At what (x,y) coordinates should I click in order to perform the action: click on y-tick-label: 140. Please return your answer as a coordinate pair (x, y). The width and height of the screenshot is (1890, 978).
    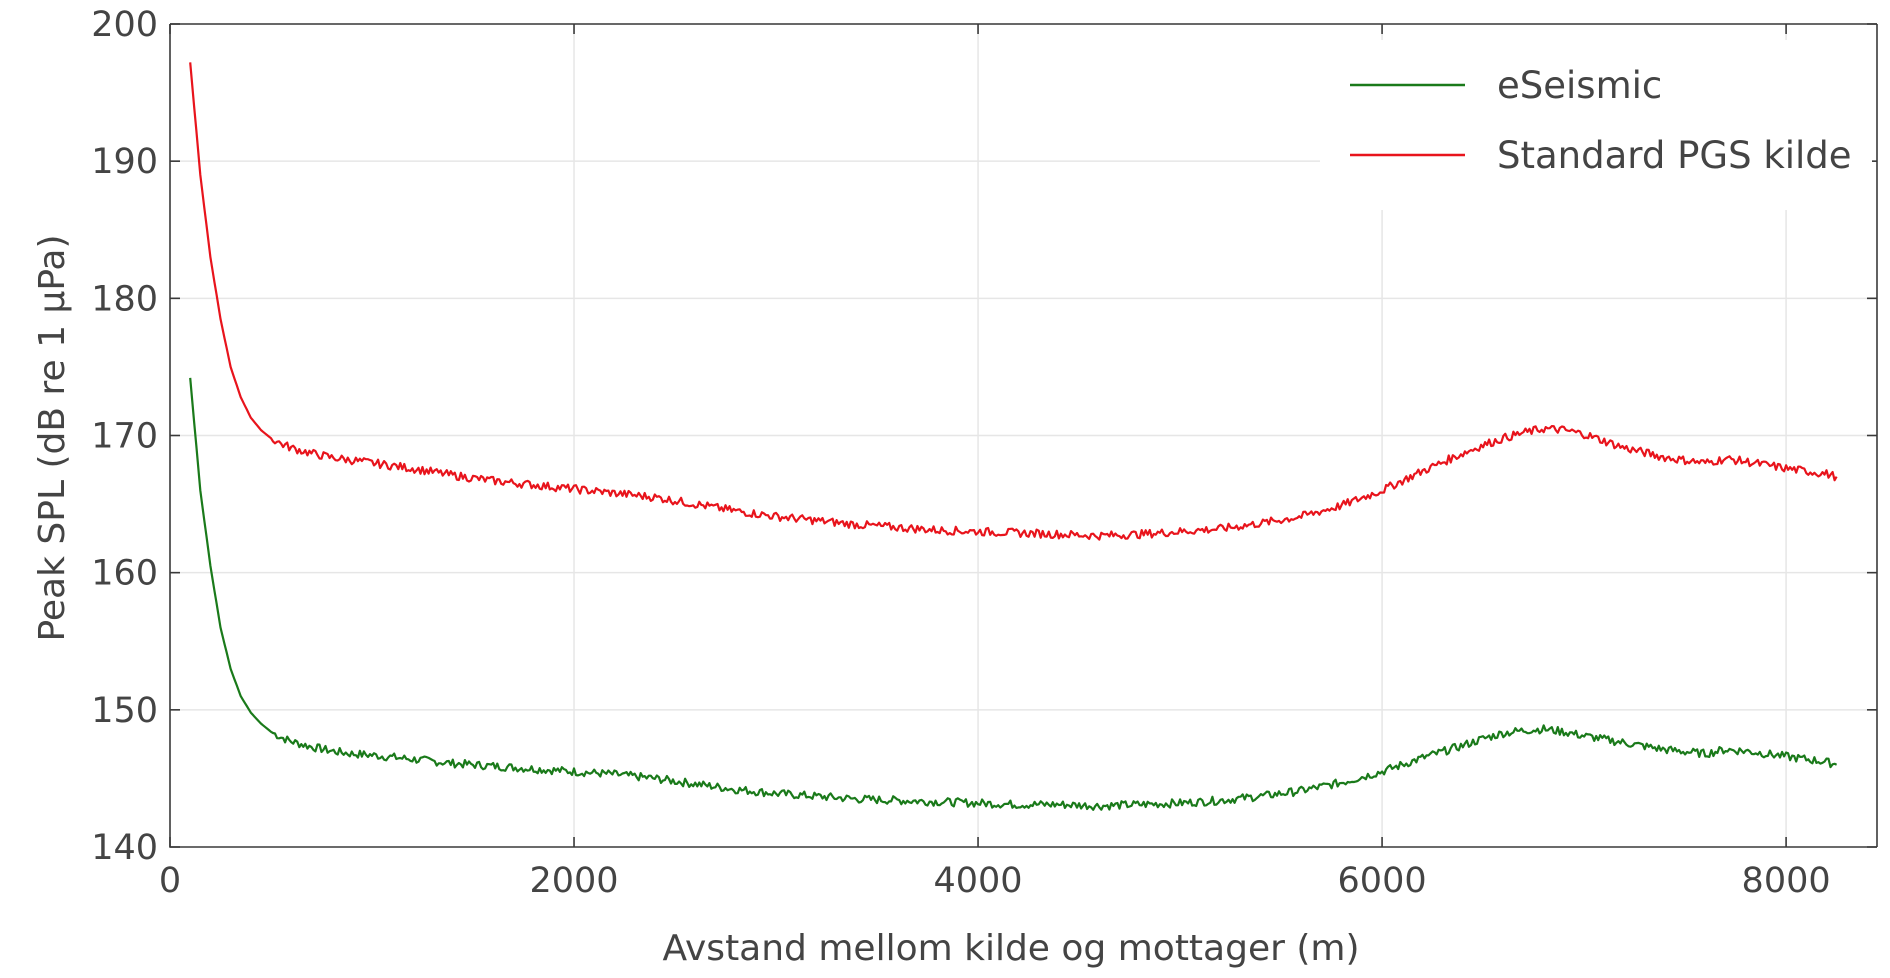
    Looking at the image, I should click on (124, 848).